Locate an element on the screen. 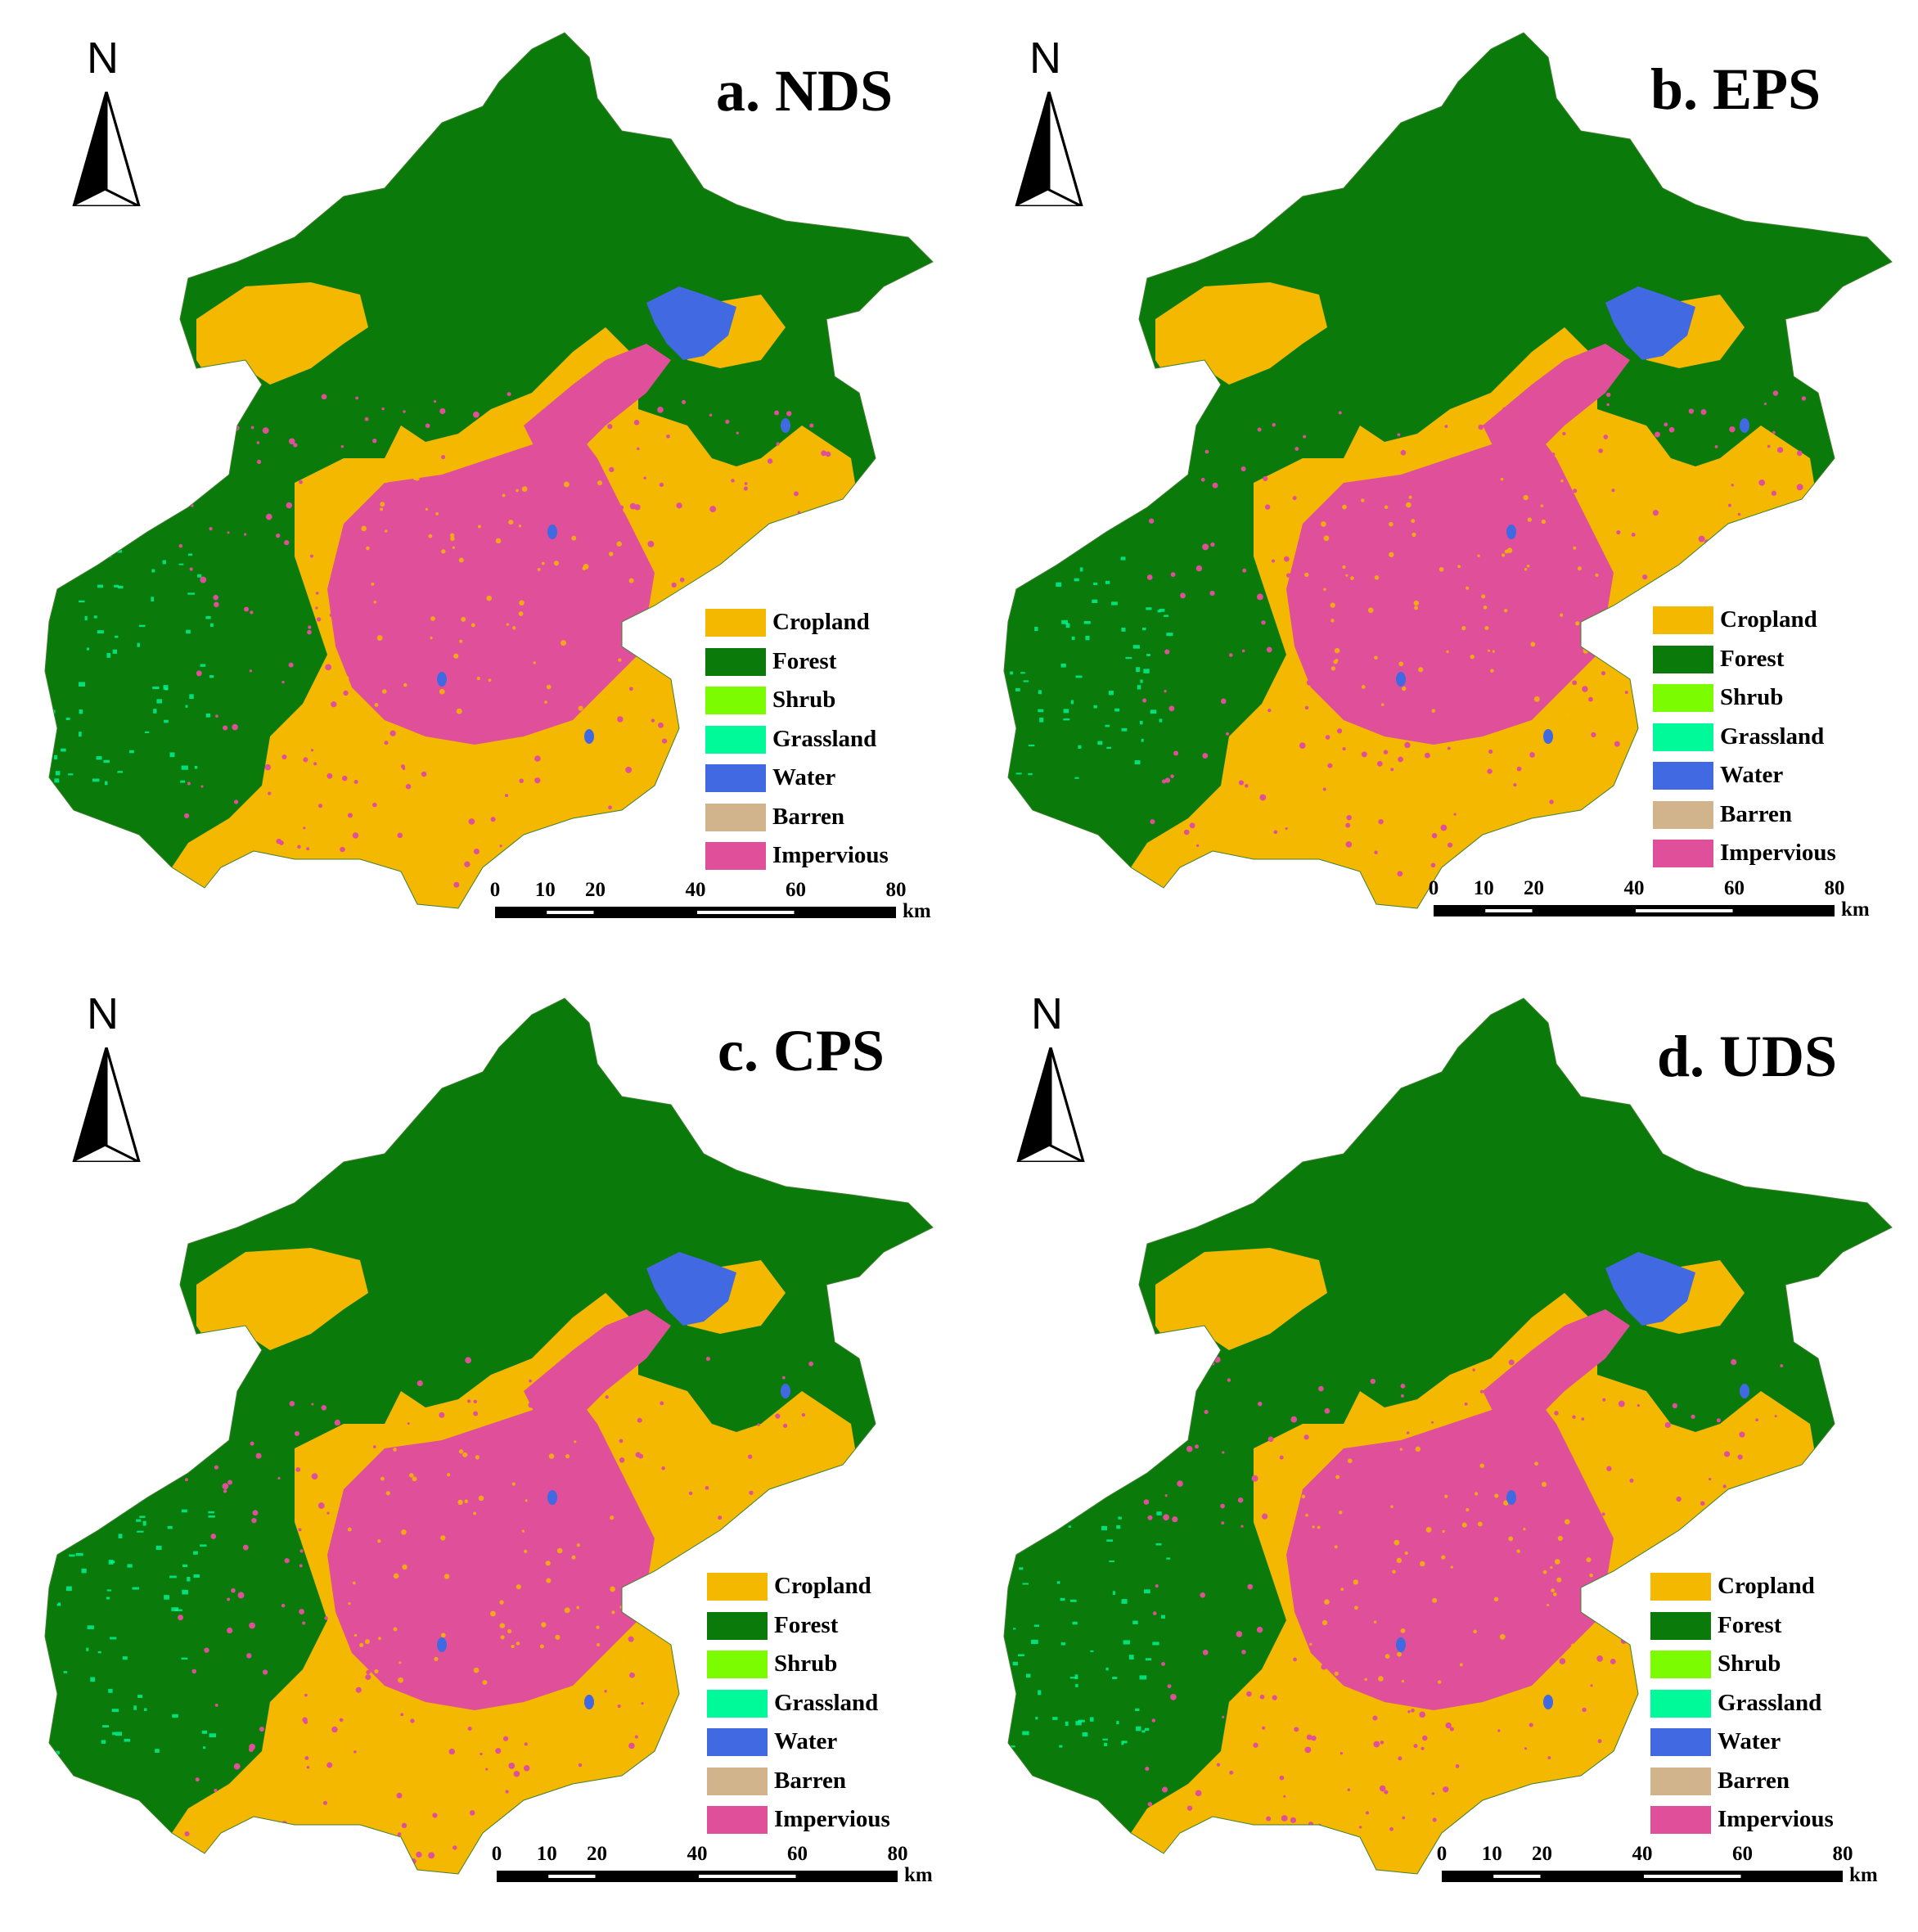  scale-bar-graphic is located at coordinates (696, 913).